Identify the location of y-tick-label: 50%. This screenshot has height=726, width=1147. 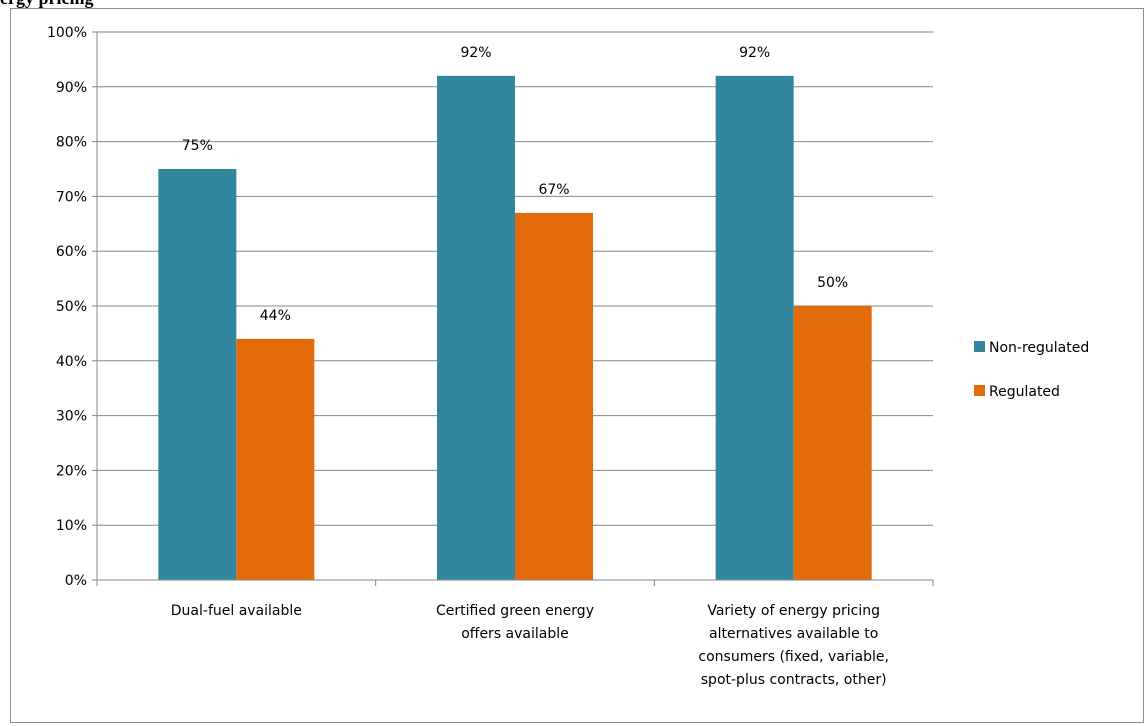
(71, 307).